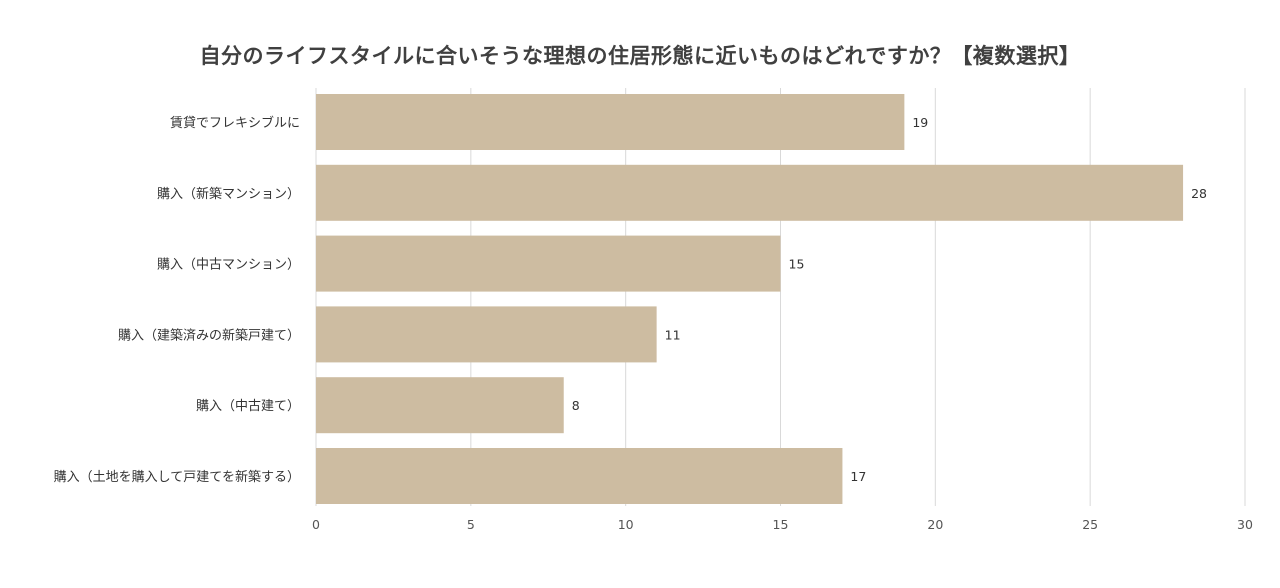  What do you see at coordinates (935, 524) in the screenshot?
I see `x-tick-label: 20` at bounding box center [935, 524].